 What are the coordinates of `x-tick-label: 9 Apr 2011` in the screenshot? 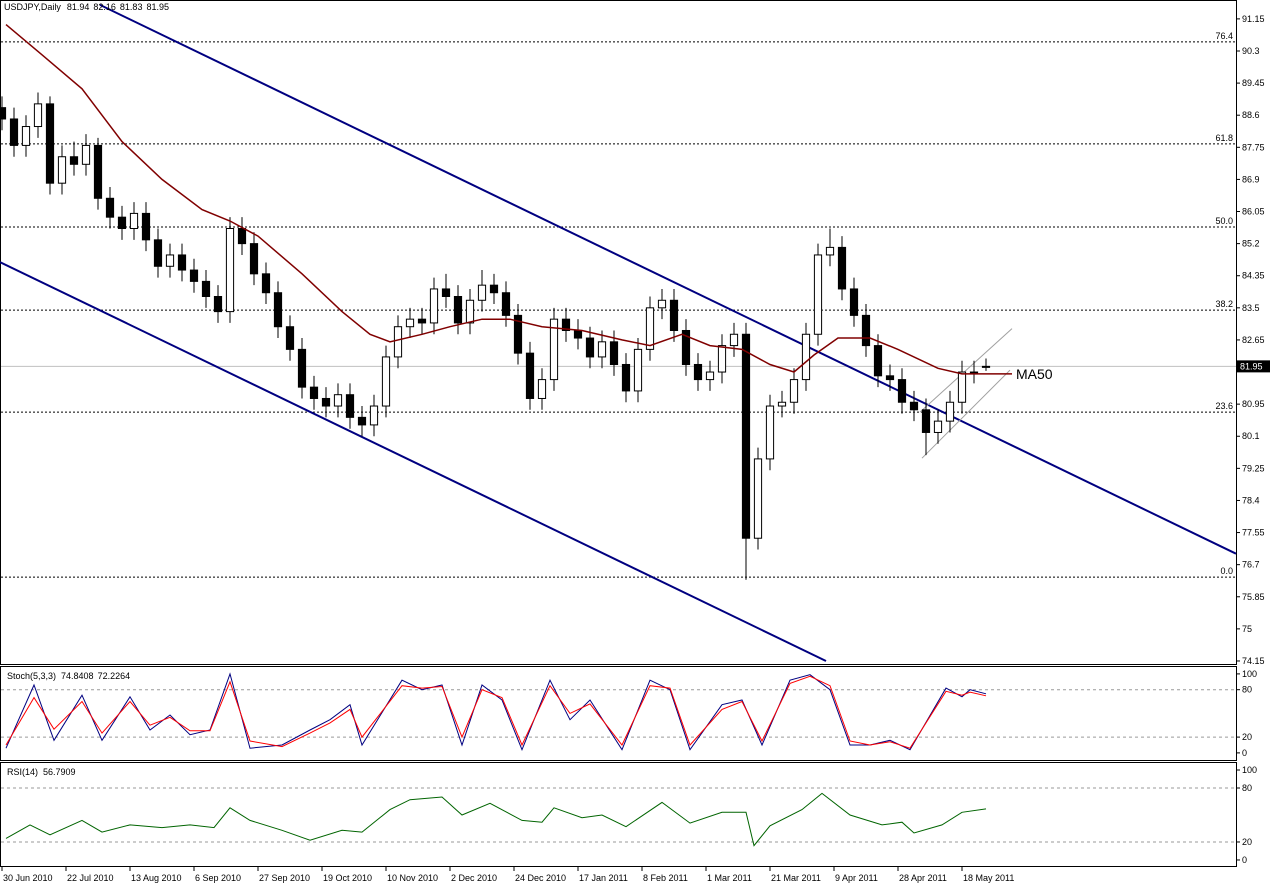 It's located at (856, 878).